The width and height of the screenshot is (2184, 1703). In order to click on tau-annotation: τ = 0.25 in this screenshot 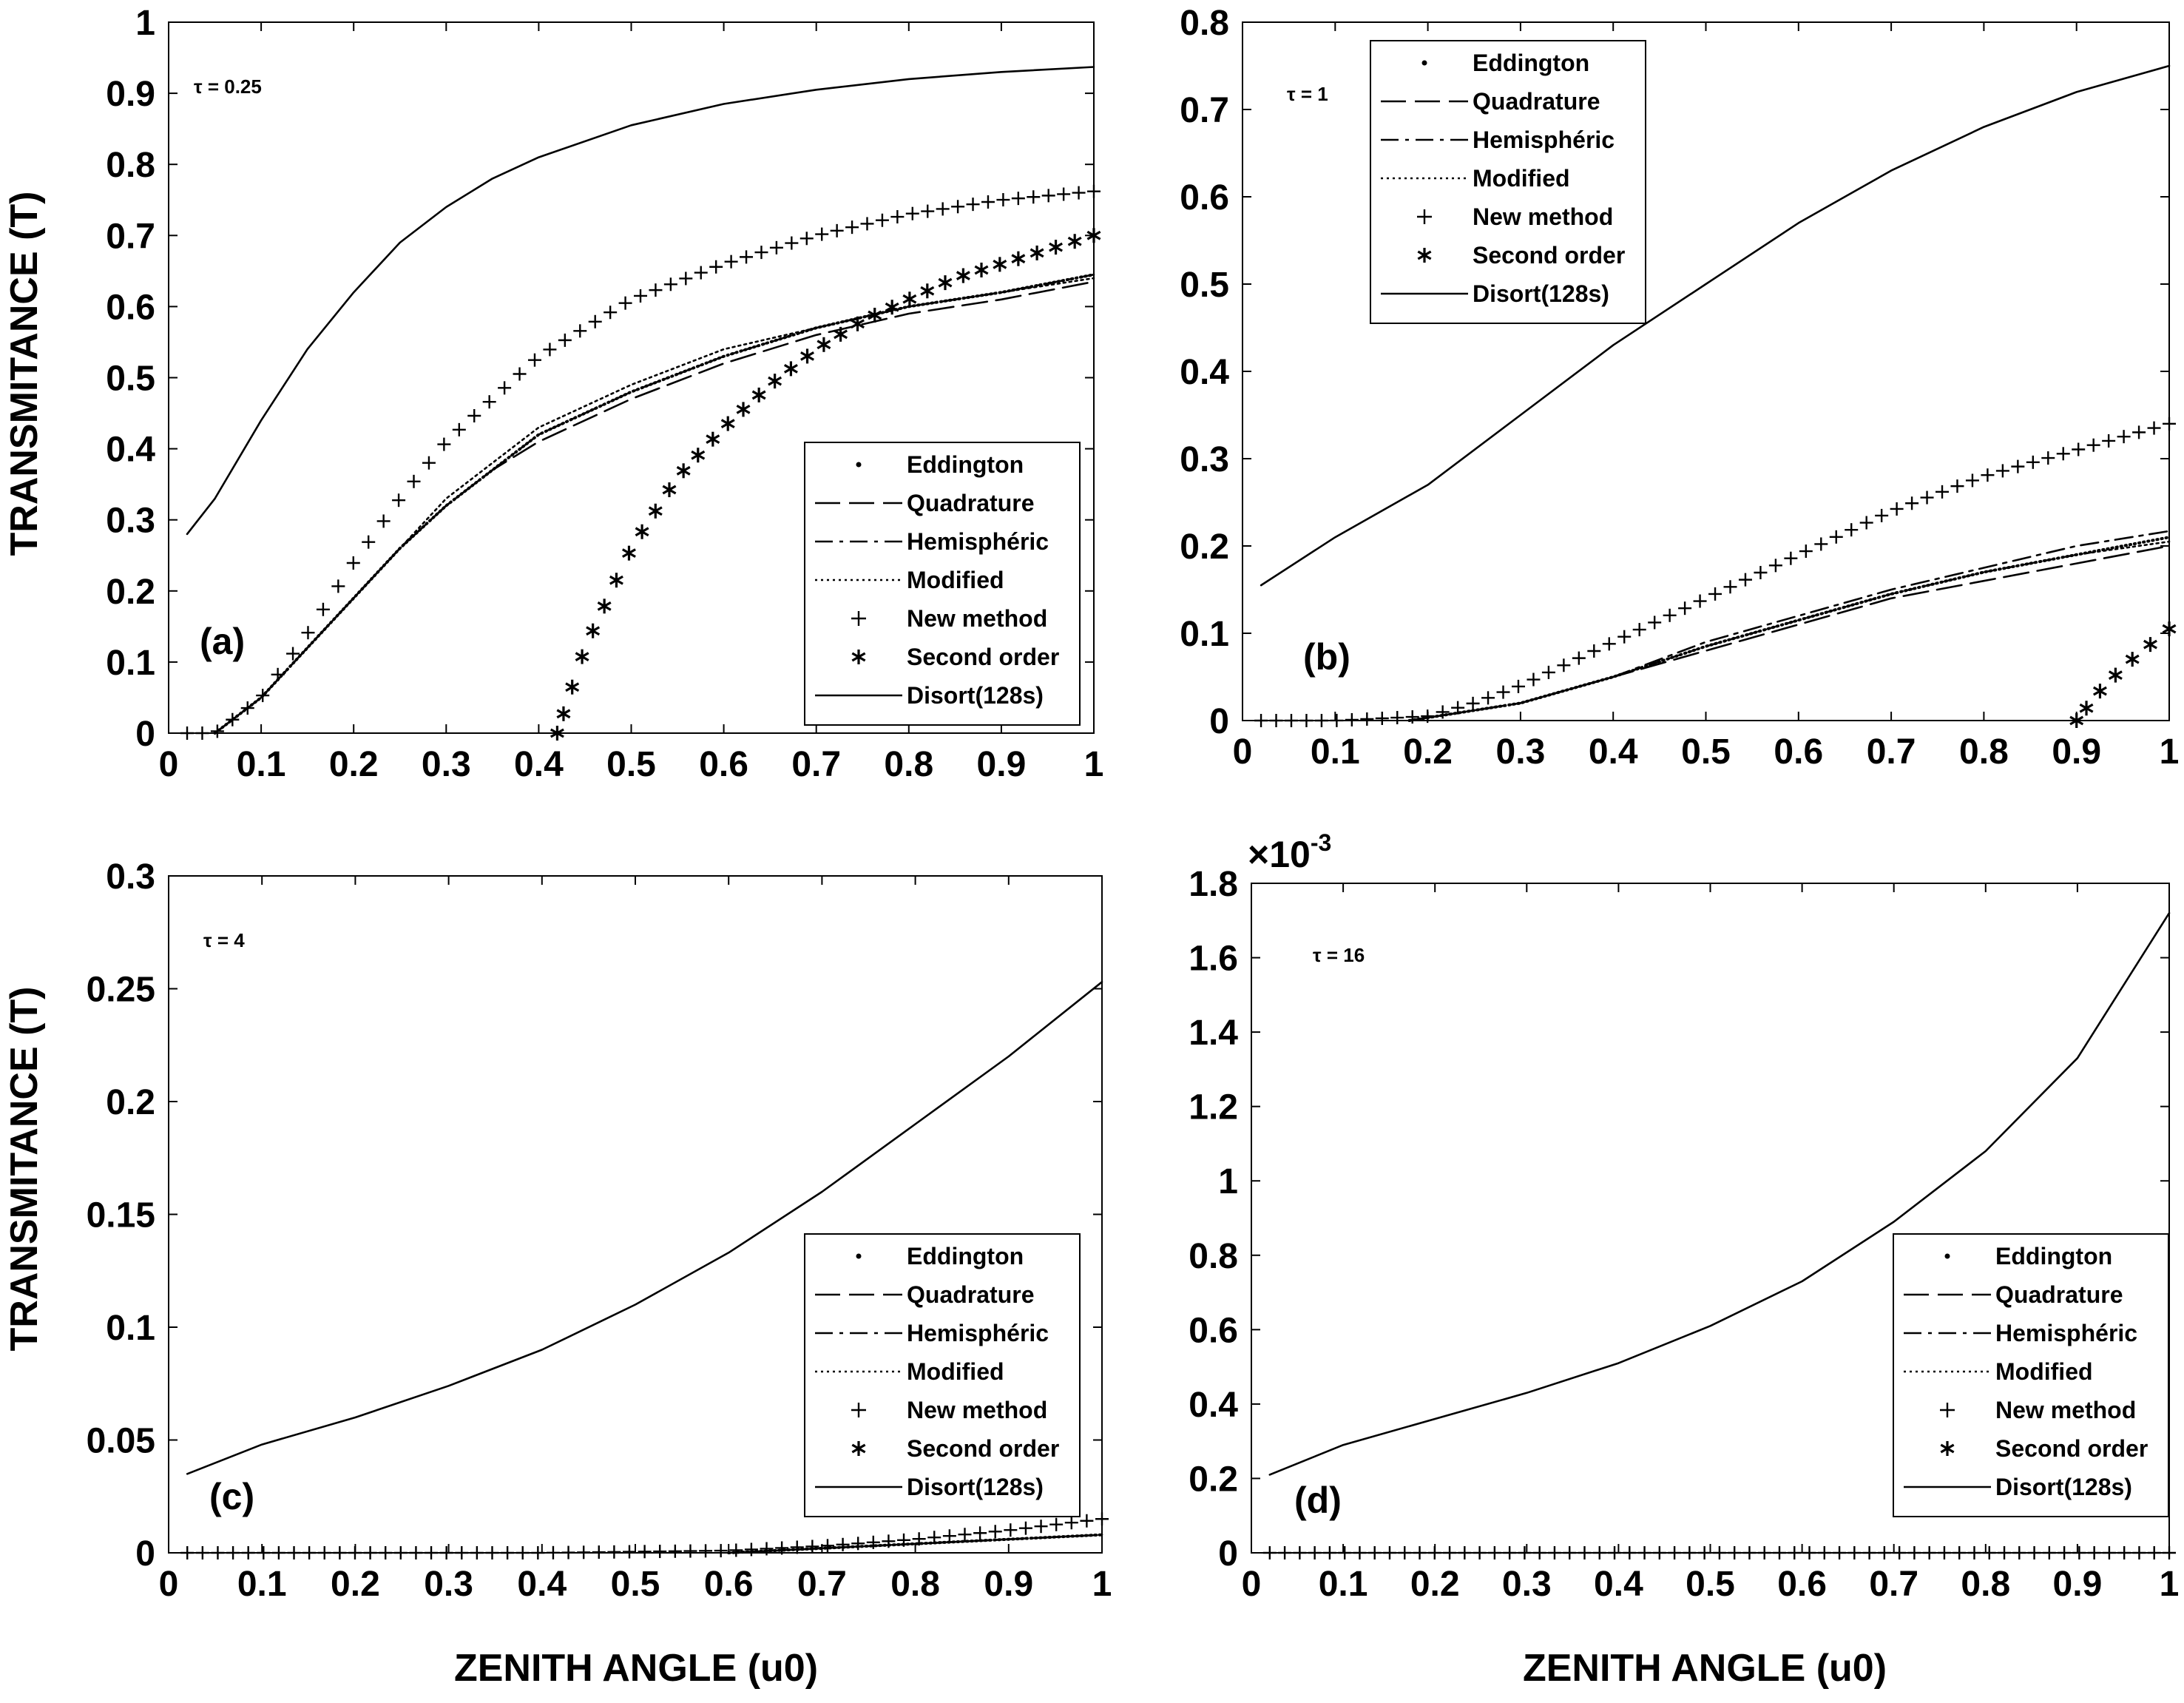, I will do `click(228, 86)`.